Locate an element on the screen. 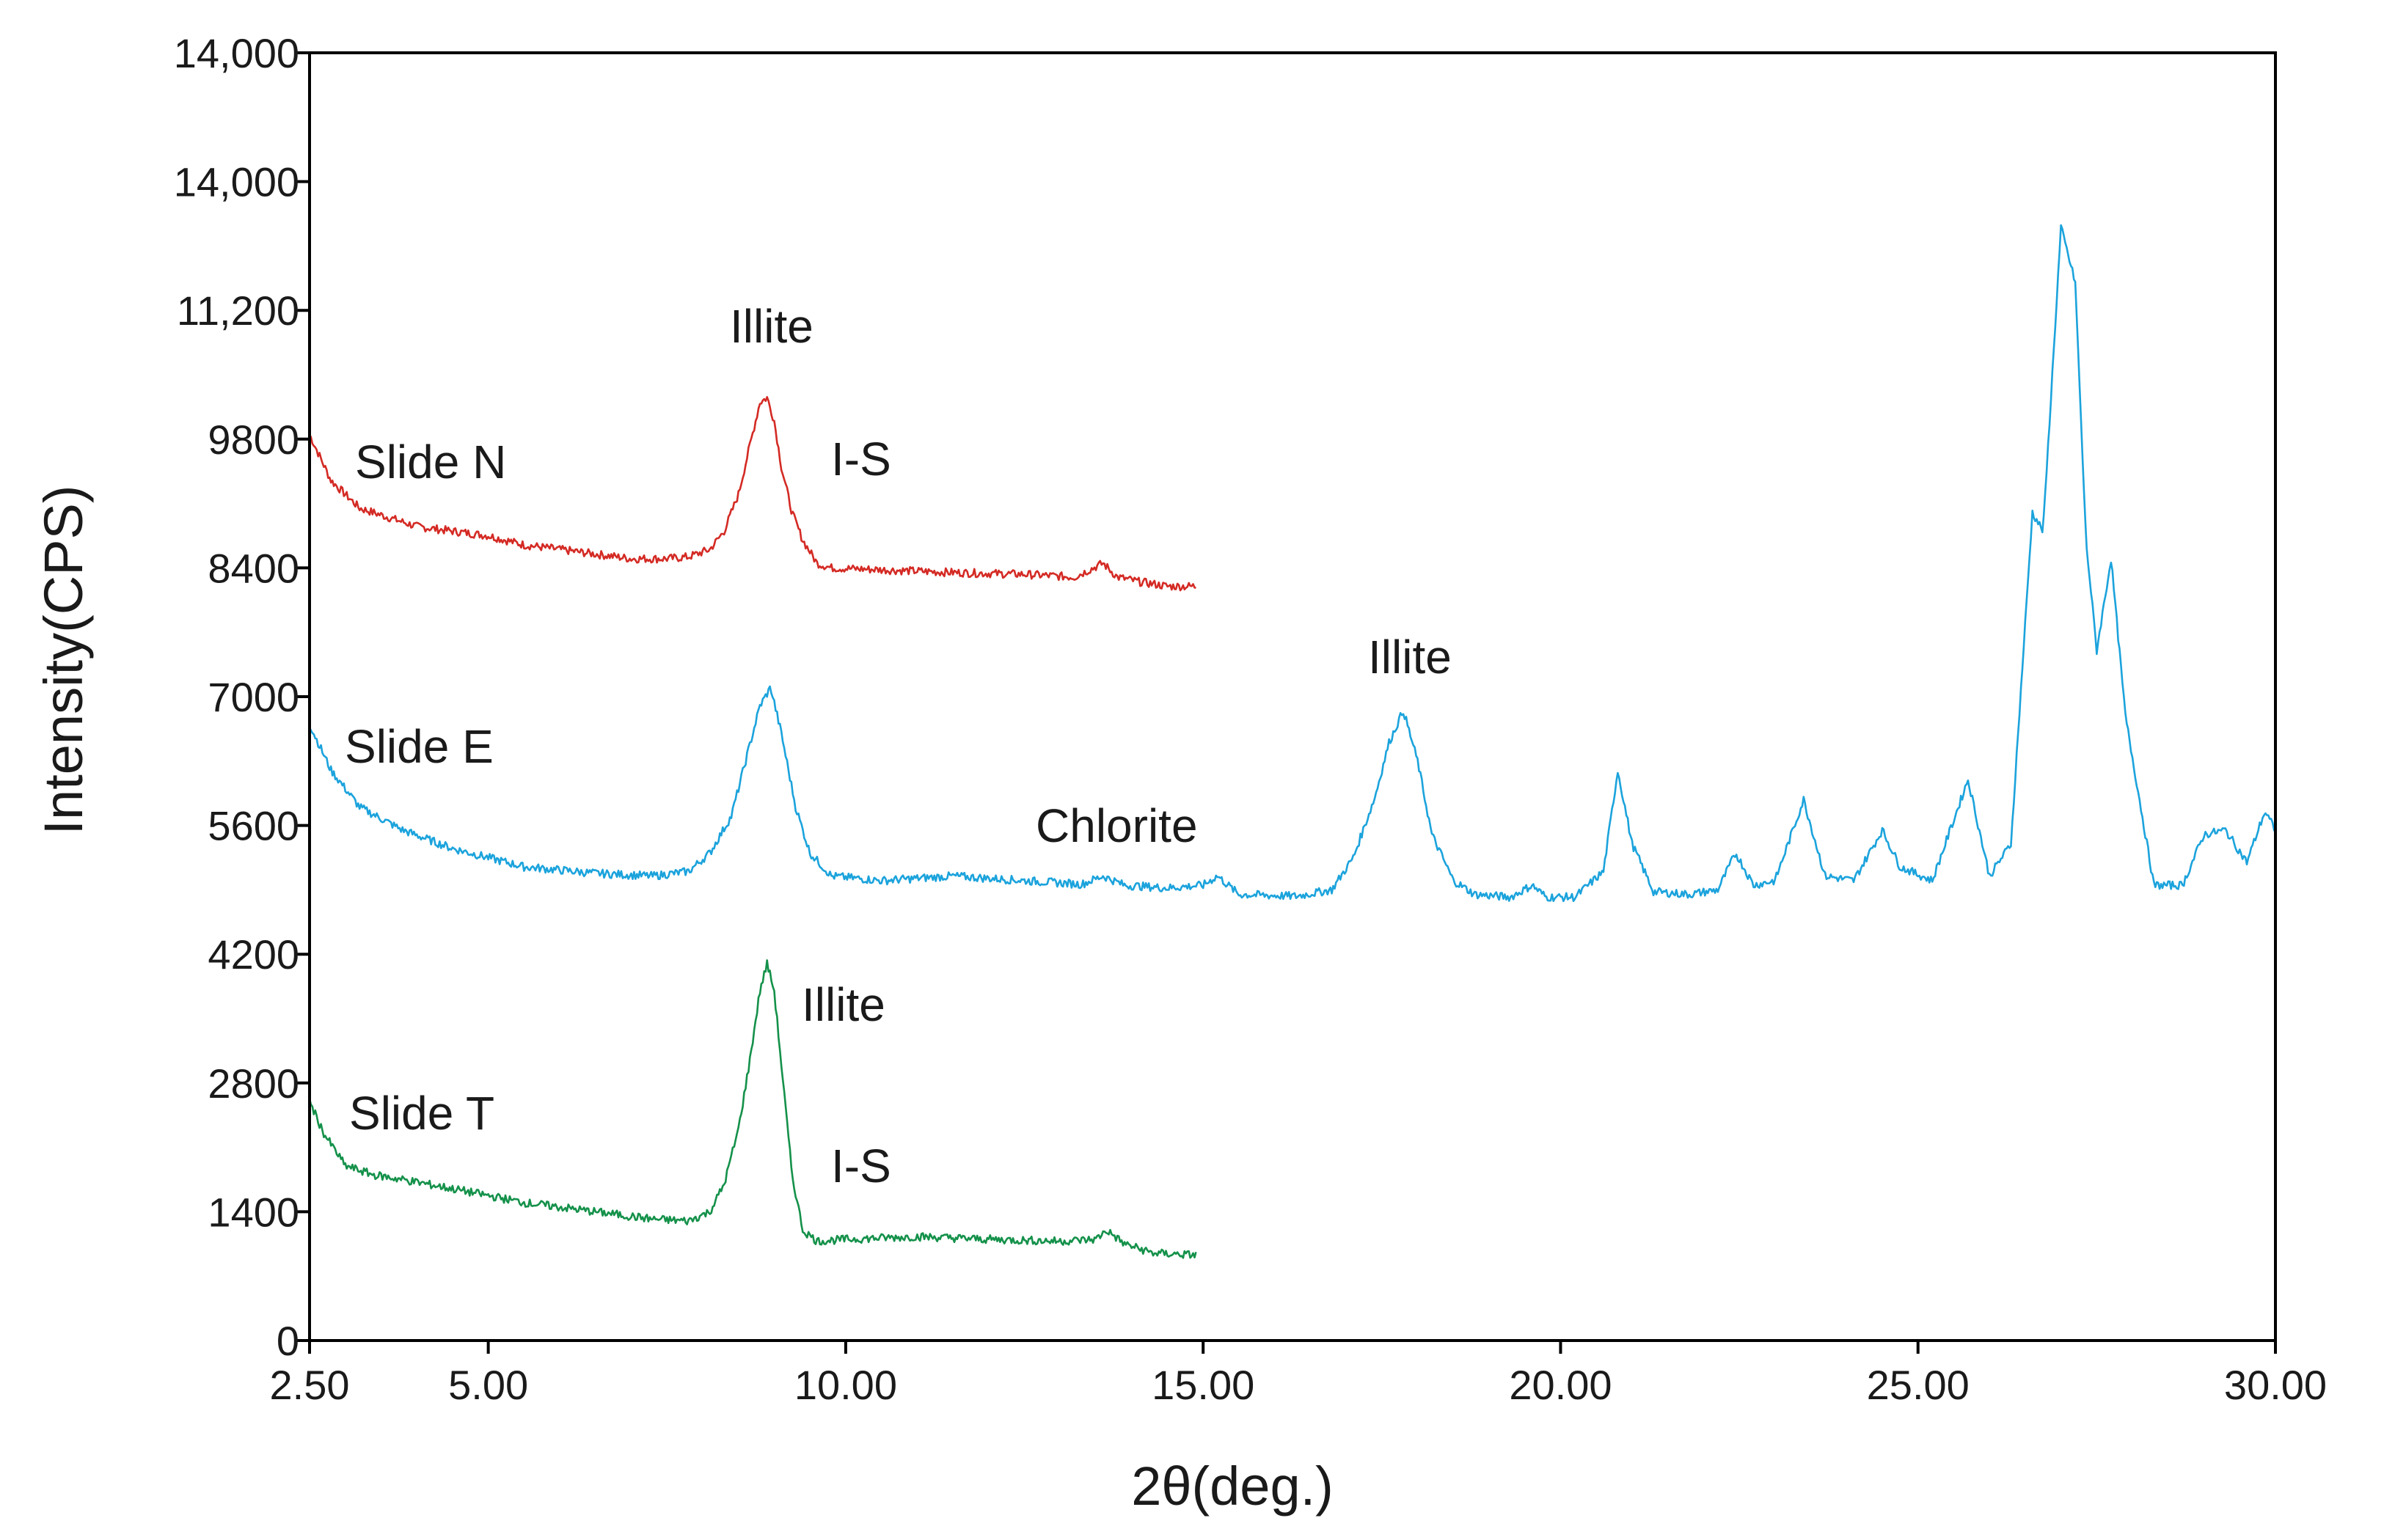 Image resolution: width=2384 pixels, height=1540 pixels. label-slide-n: Slide N is located at coordinates (430, 462).